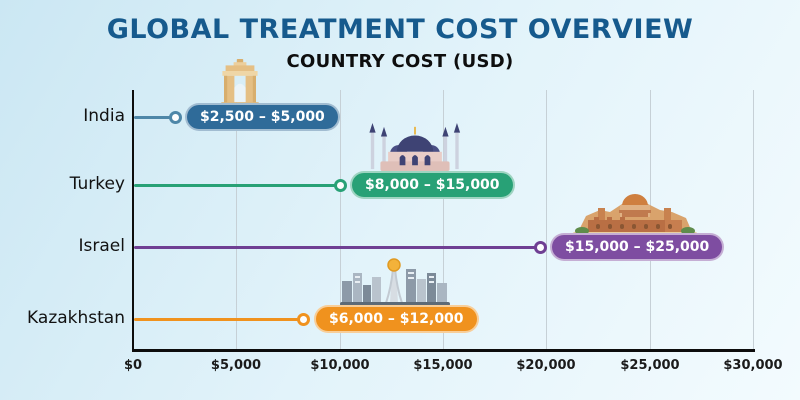 The width and height of the screenshot is (800, 400). I want to click on x-tick: $30,000, so click(753, 365).